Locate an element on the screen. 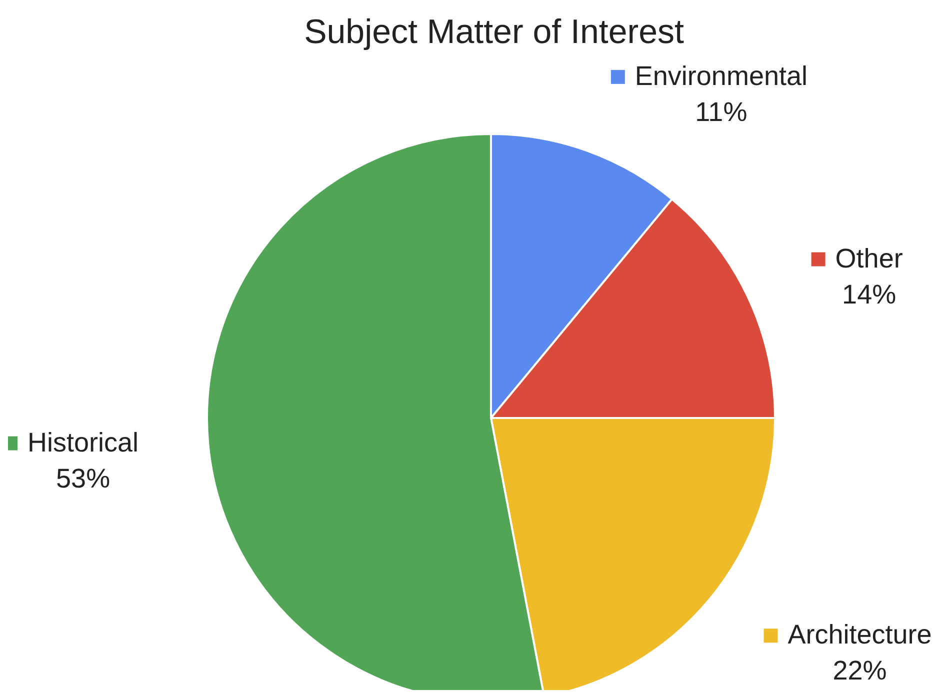 The width and height of the screenshot is (944, 697). legend-label: Architecture is located at coordinates (860, 635).